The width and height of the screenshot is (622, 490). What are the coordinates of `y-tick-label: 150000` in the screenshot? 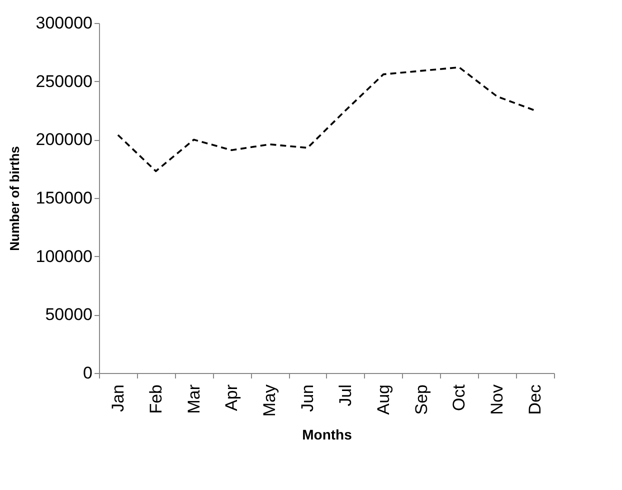 It's located at (64, 198).